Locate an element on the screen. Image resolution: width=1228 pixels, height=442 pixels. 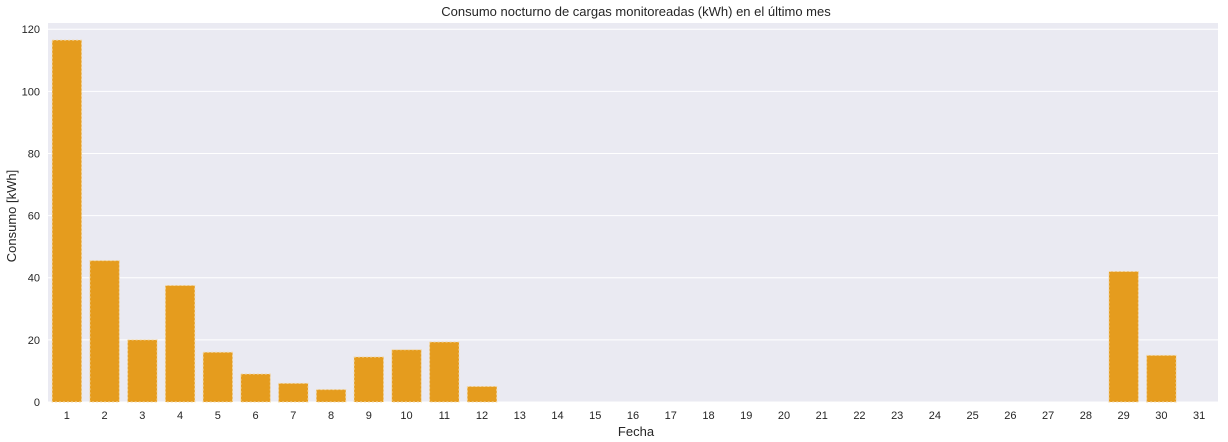
x-tick-label: 25 is located at coordinates (973, 416).